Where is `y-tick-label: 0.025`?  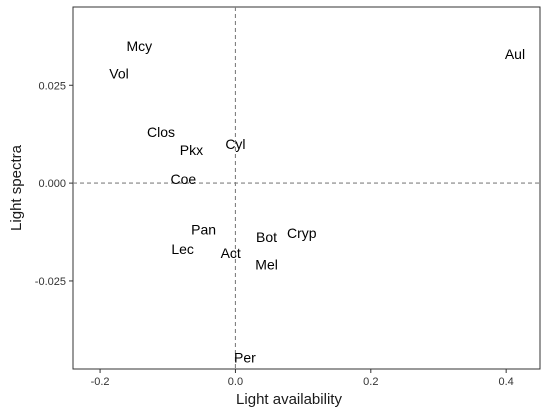
y-tick-label: 0.025 is located at coordinates (52, 86).